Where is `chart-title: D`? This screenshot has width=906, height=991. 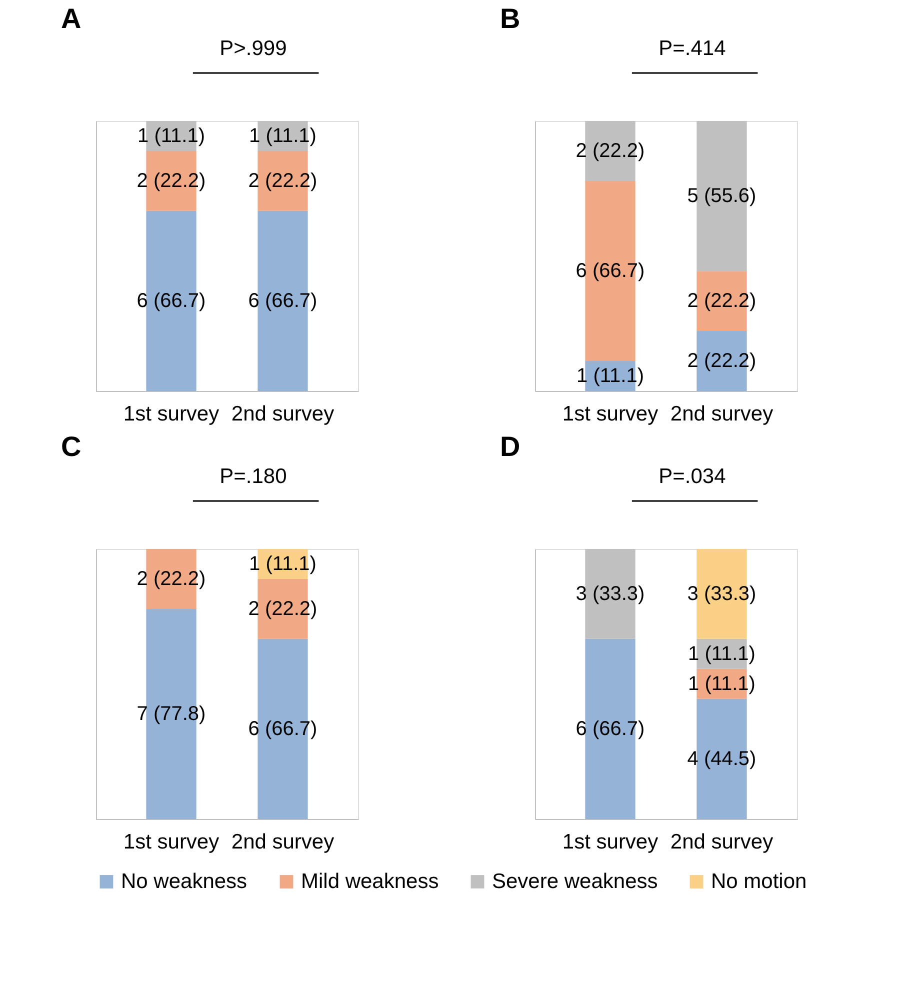
chart-title: D is located at coordinates (510, 446).